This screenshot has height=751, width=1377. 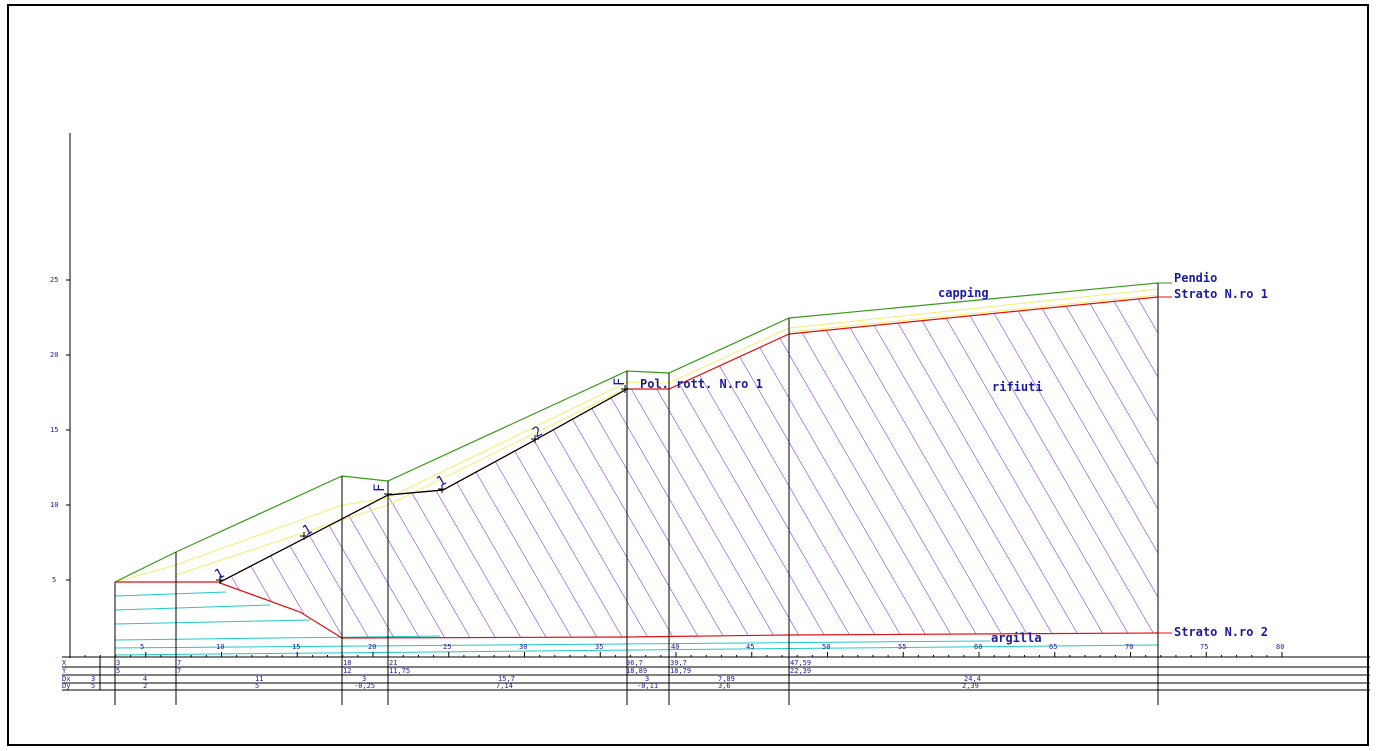 What do you see at coordinates (634, 663) in the screenshot?
I see `table-x-cell: 36,7` at bounding box center [634, 663].